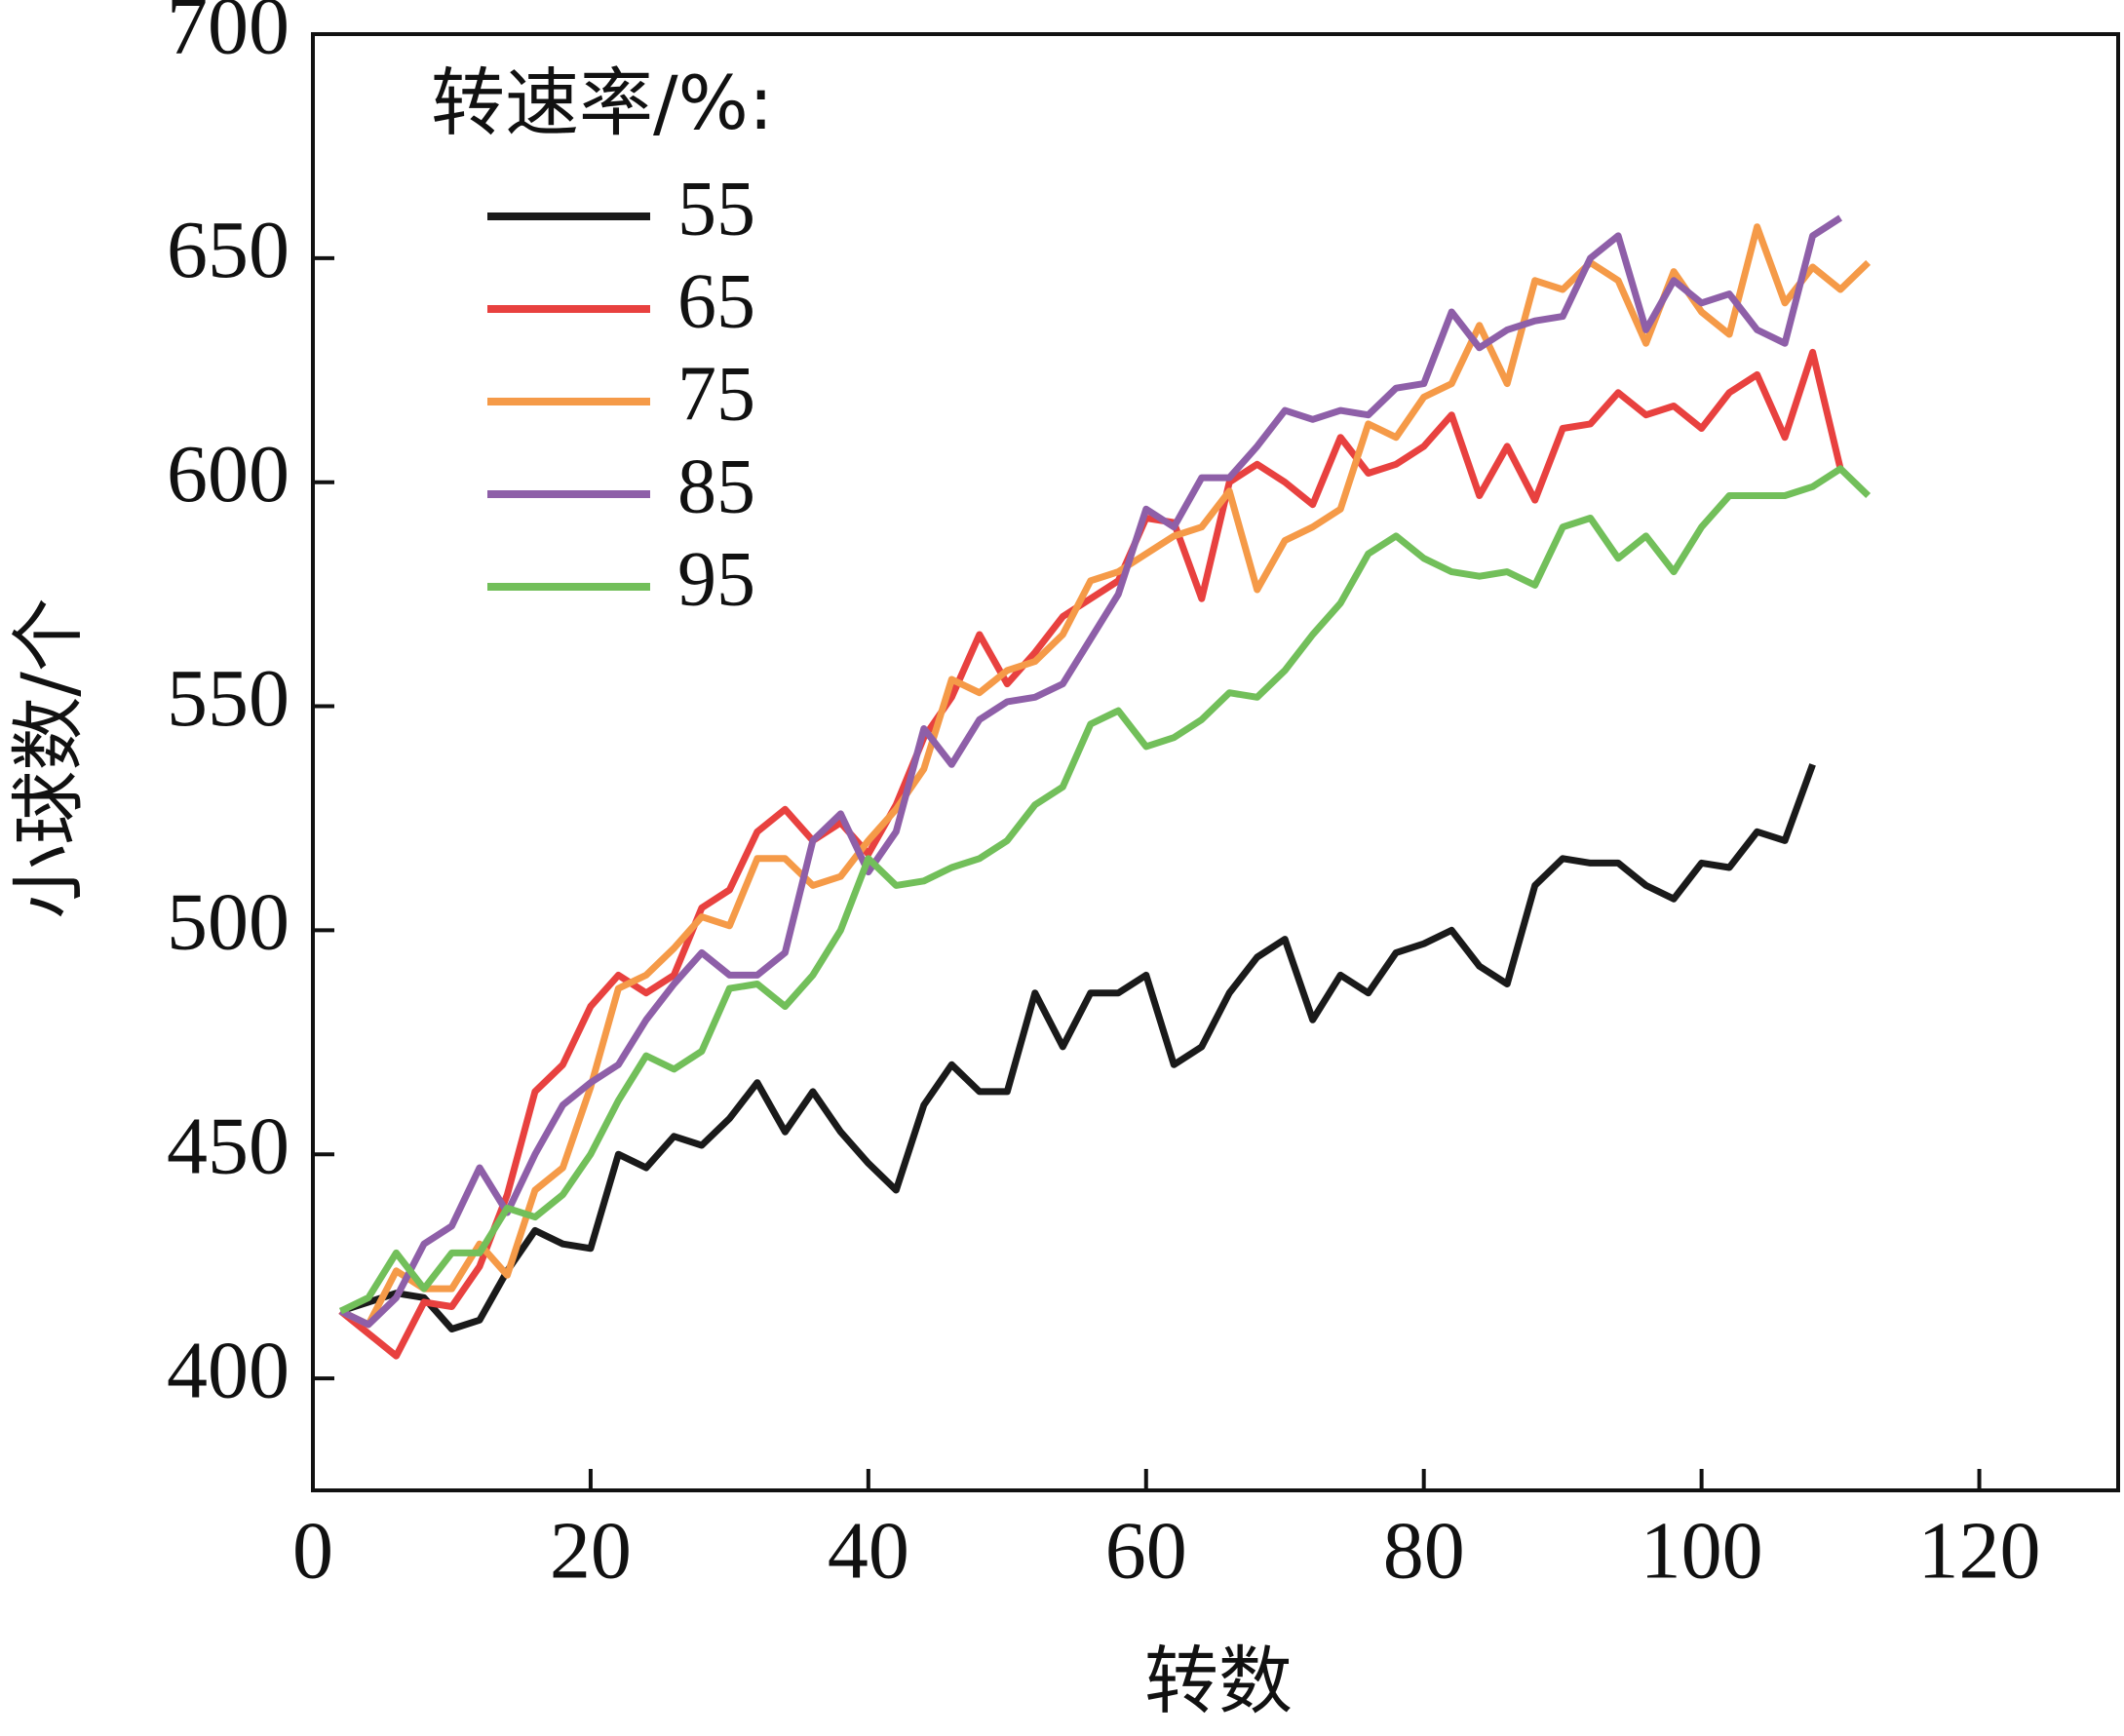  Describe the element at coordinates (229, 1146) in the screenshot. I see `y-tick-label: 450` at that location.